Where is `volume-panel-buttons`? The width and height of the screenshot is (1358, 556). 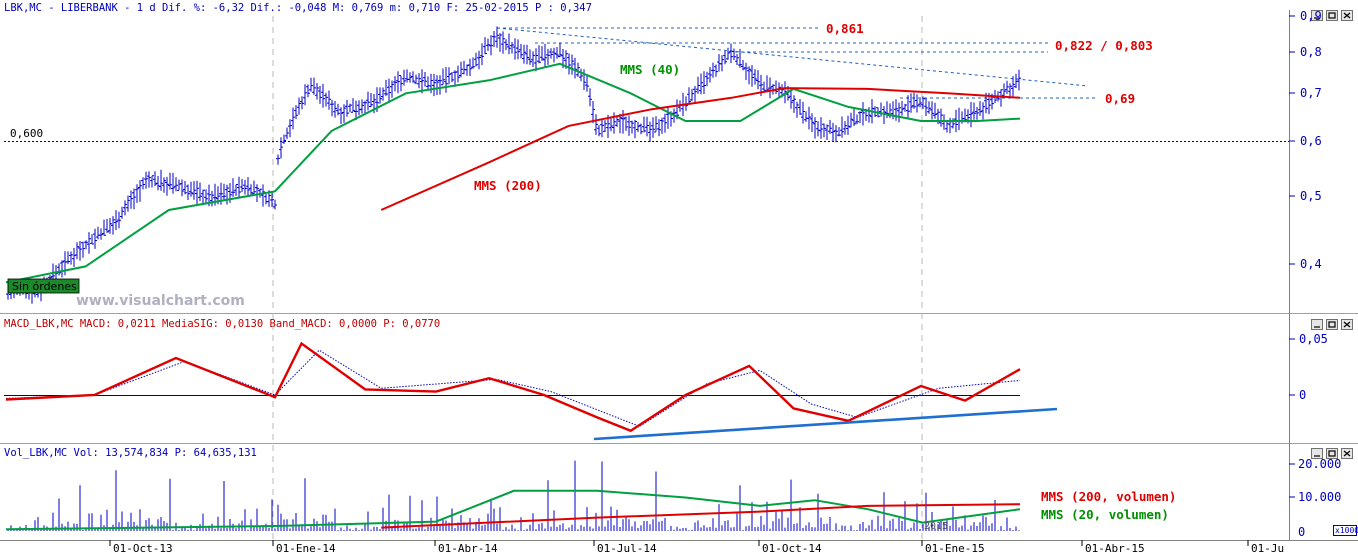 volume-panel-buttons is located at coordinates (1332, 453).